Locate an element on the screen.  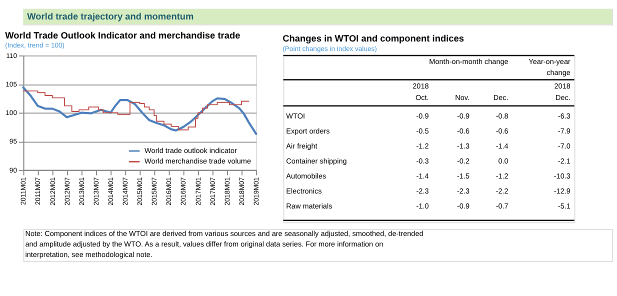
text: World trade trajectory and momentum is located at coordinates (110, 17).